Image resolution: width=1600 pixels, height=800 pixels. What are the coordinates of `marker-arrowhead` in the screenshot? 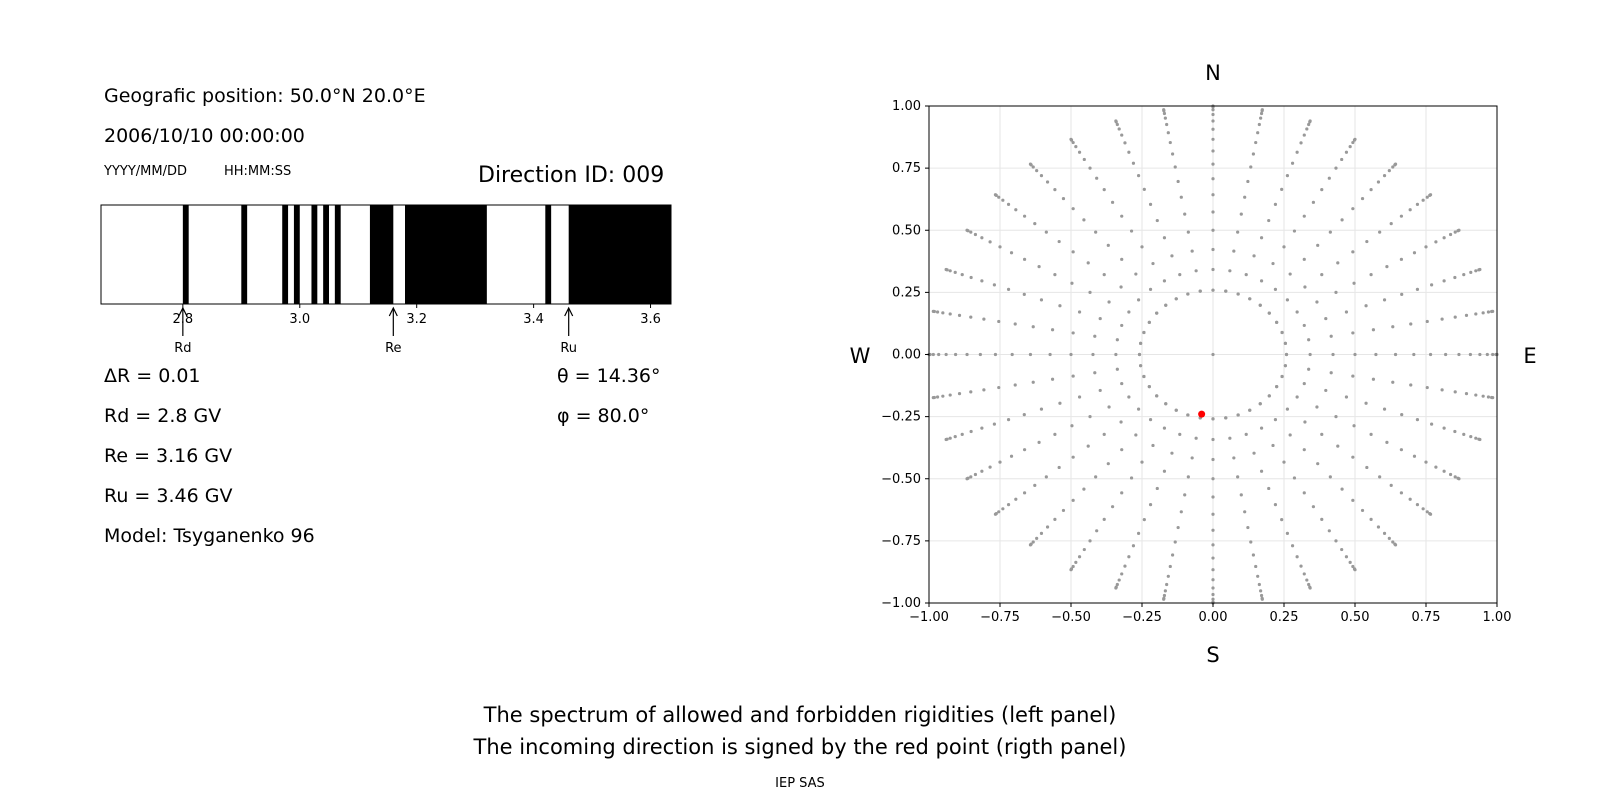 It's located at (569, 311).